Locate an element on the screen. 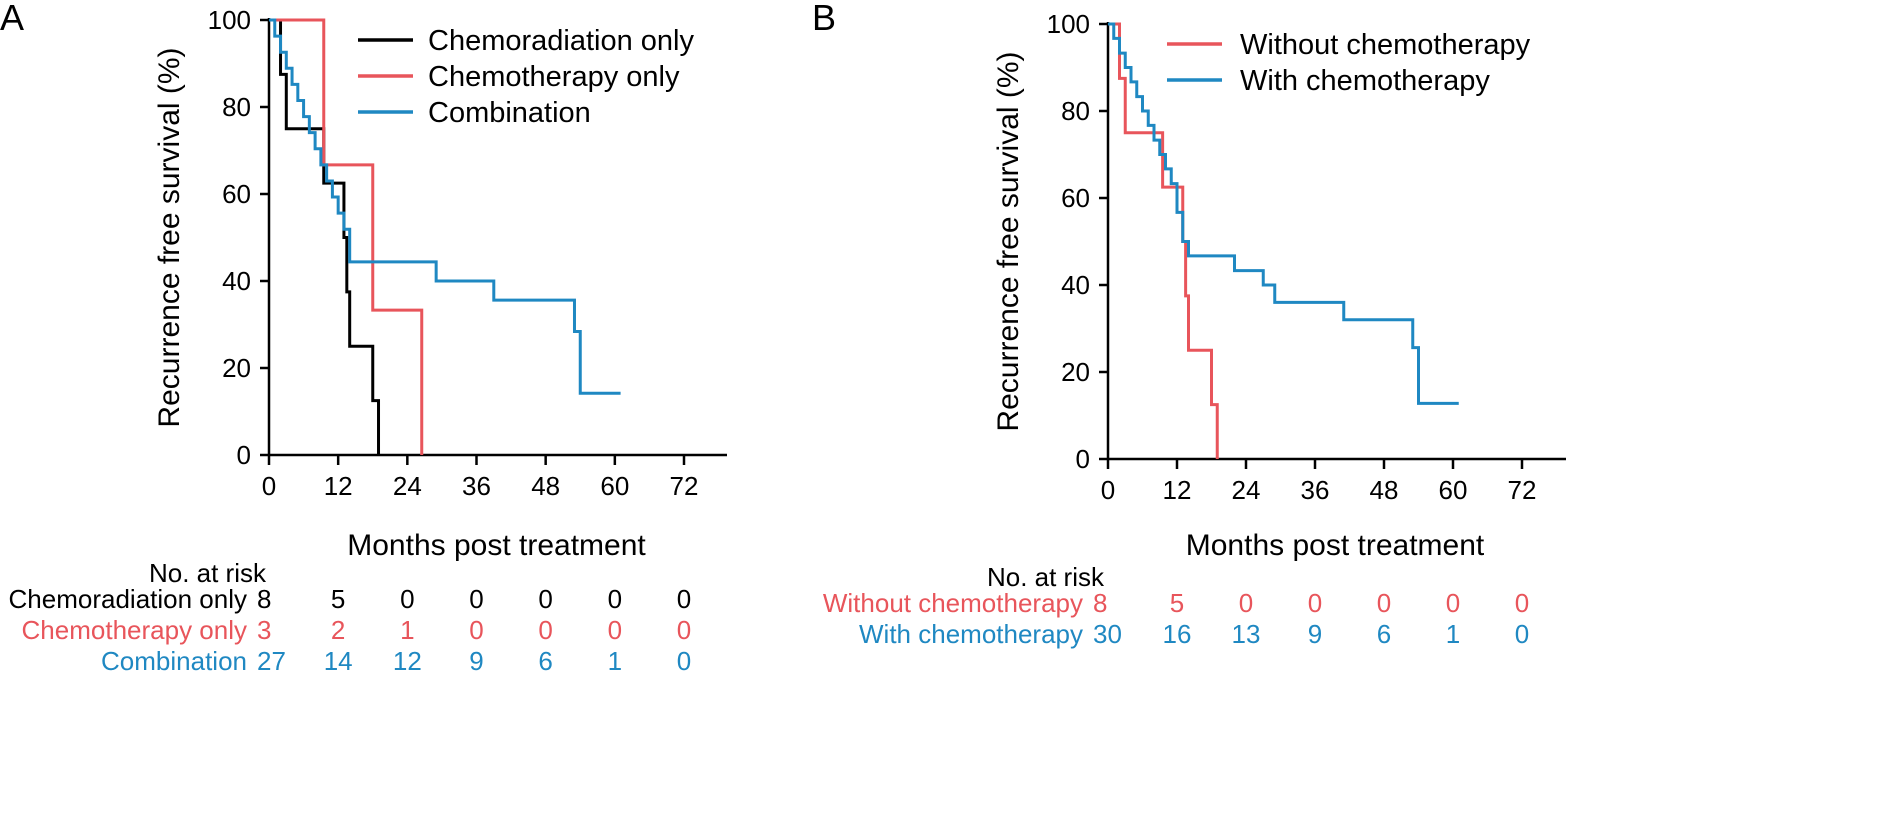 The height and width of the screenshot is (821, 1897). risk-count: 14 is located at coordinates (338, 661).